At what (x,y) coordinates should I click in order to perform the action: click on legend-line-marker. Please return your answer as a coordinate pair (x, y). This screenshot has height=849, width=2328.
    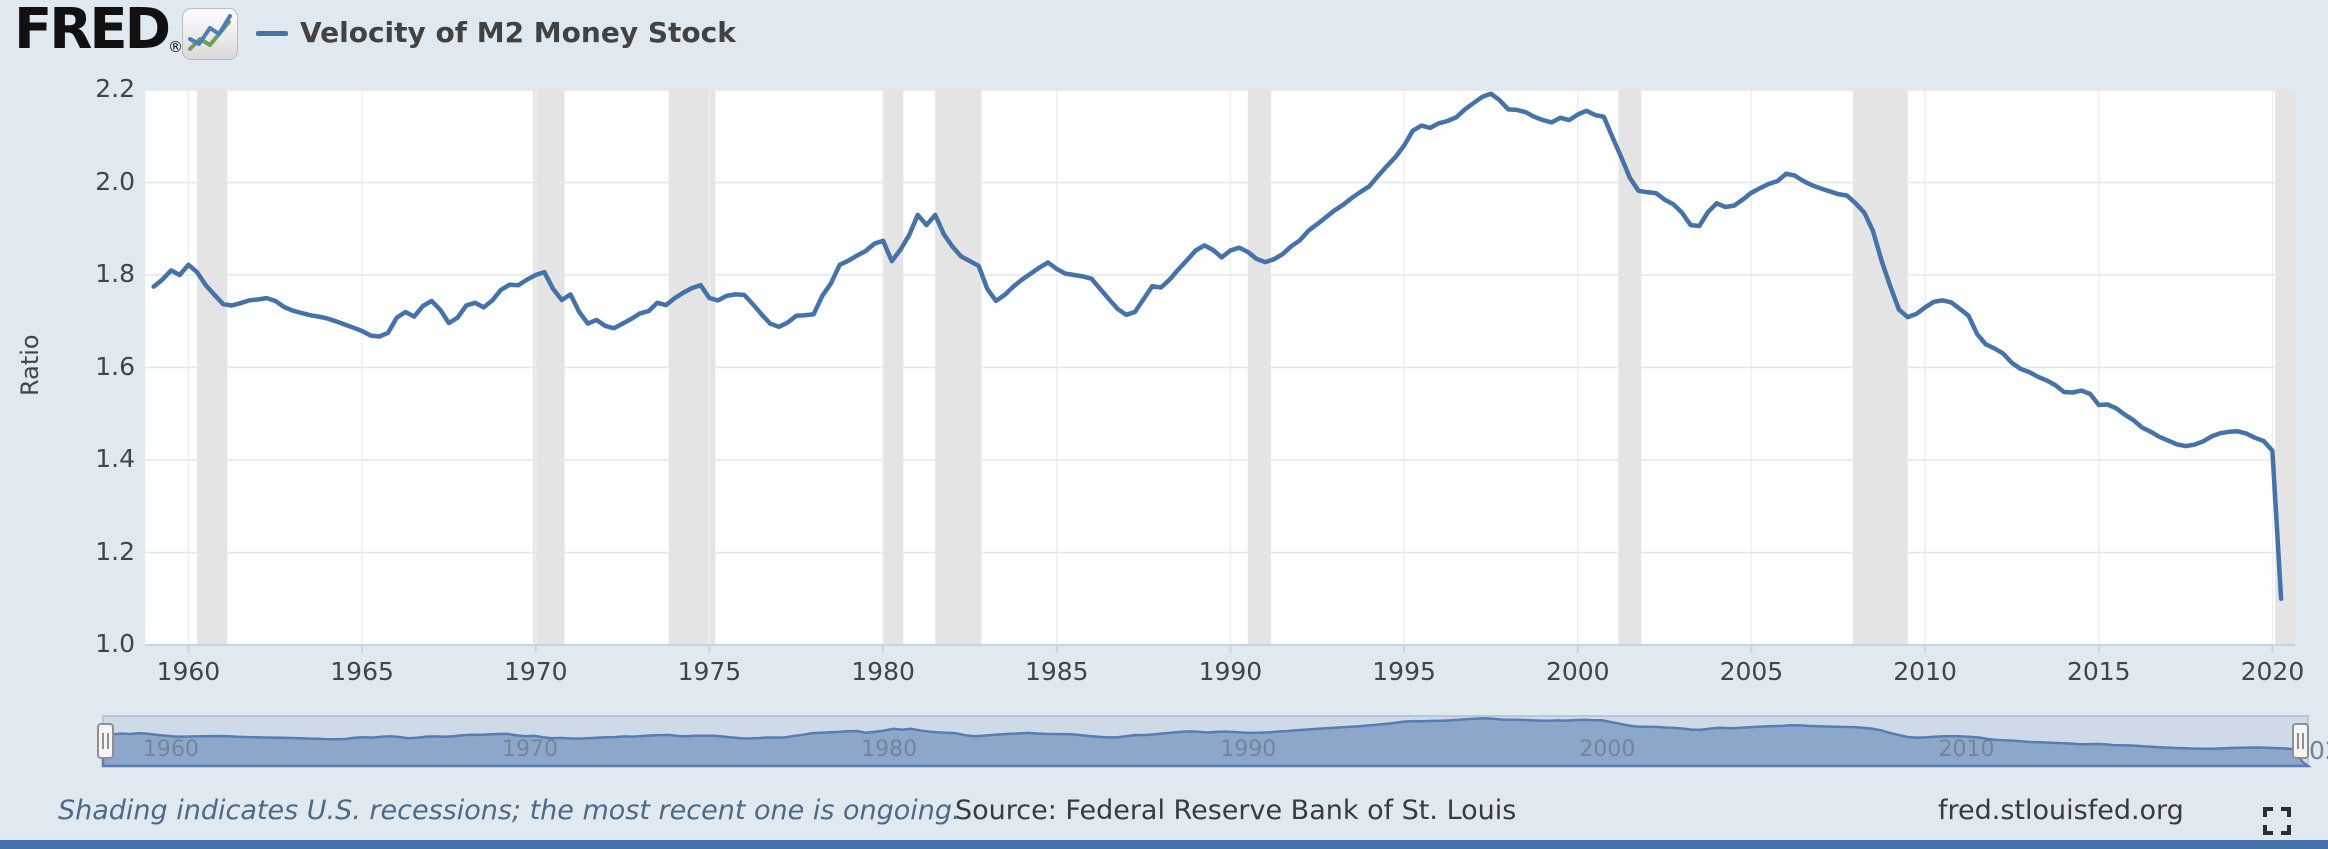
    Looking at the image, I should click on (272, 33).